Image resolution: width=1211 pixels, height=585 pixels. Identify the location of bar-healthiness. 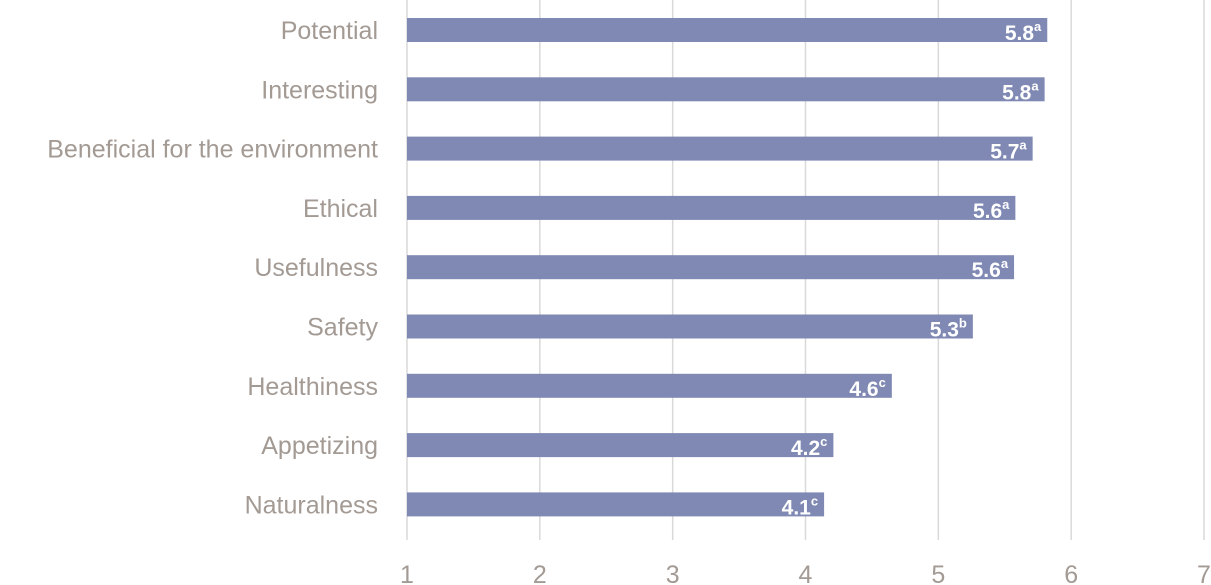
(649, 385).